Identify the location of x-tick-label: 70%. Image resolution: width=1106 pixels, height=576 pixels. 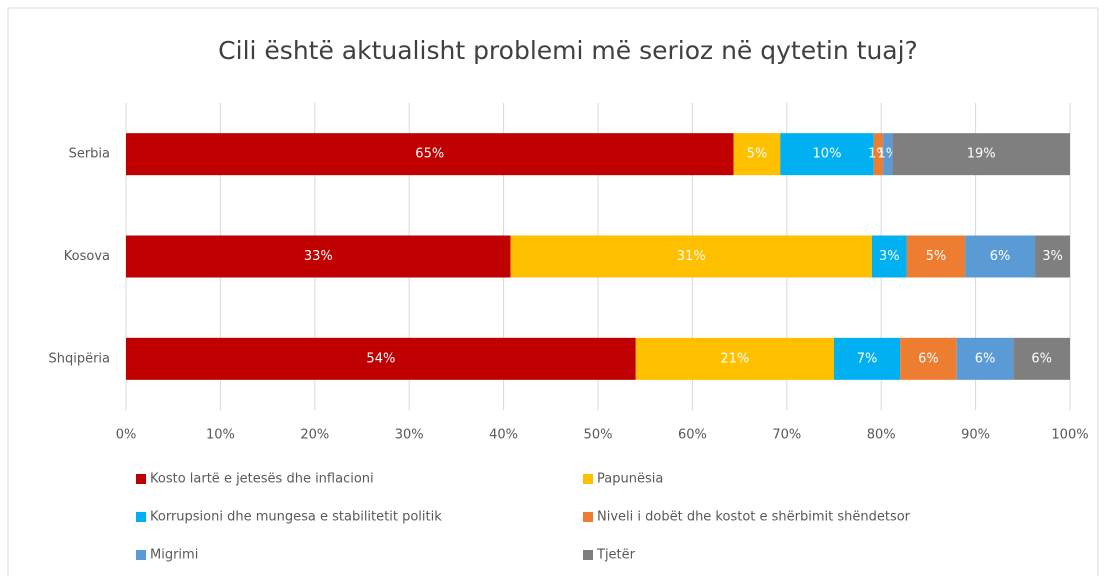
(786, 435).